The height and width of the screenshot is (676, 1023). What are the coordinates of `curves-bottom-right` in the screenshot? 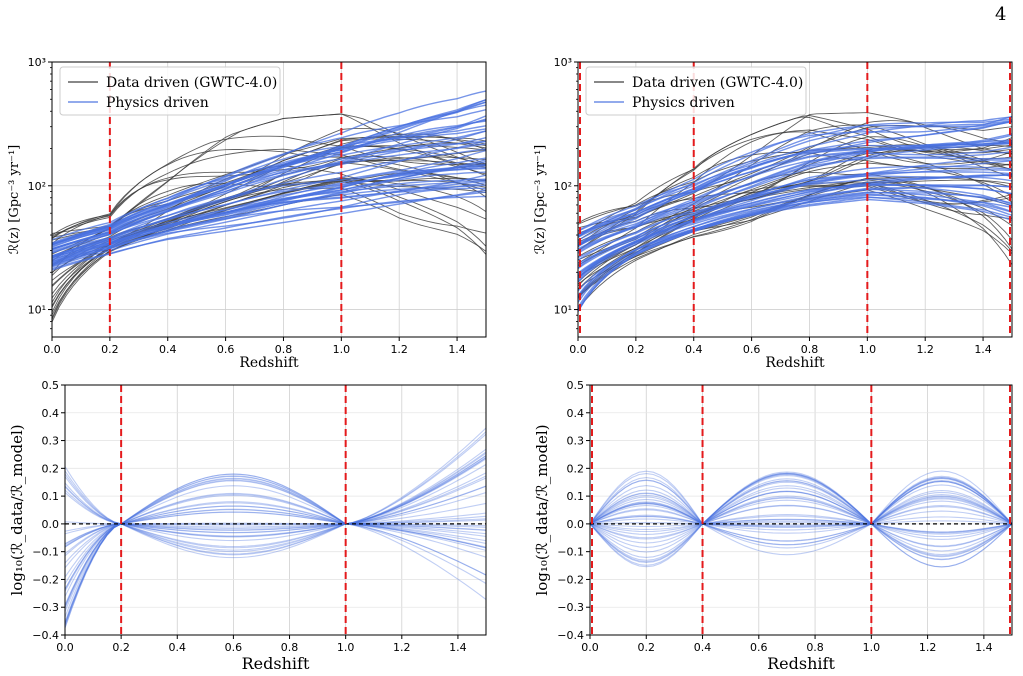 It's located at (801, 519).